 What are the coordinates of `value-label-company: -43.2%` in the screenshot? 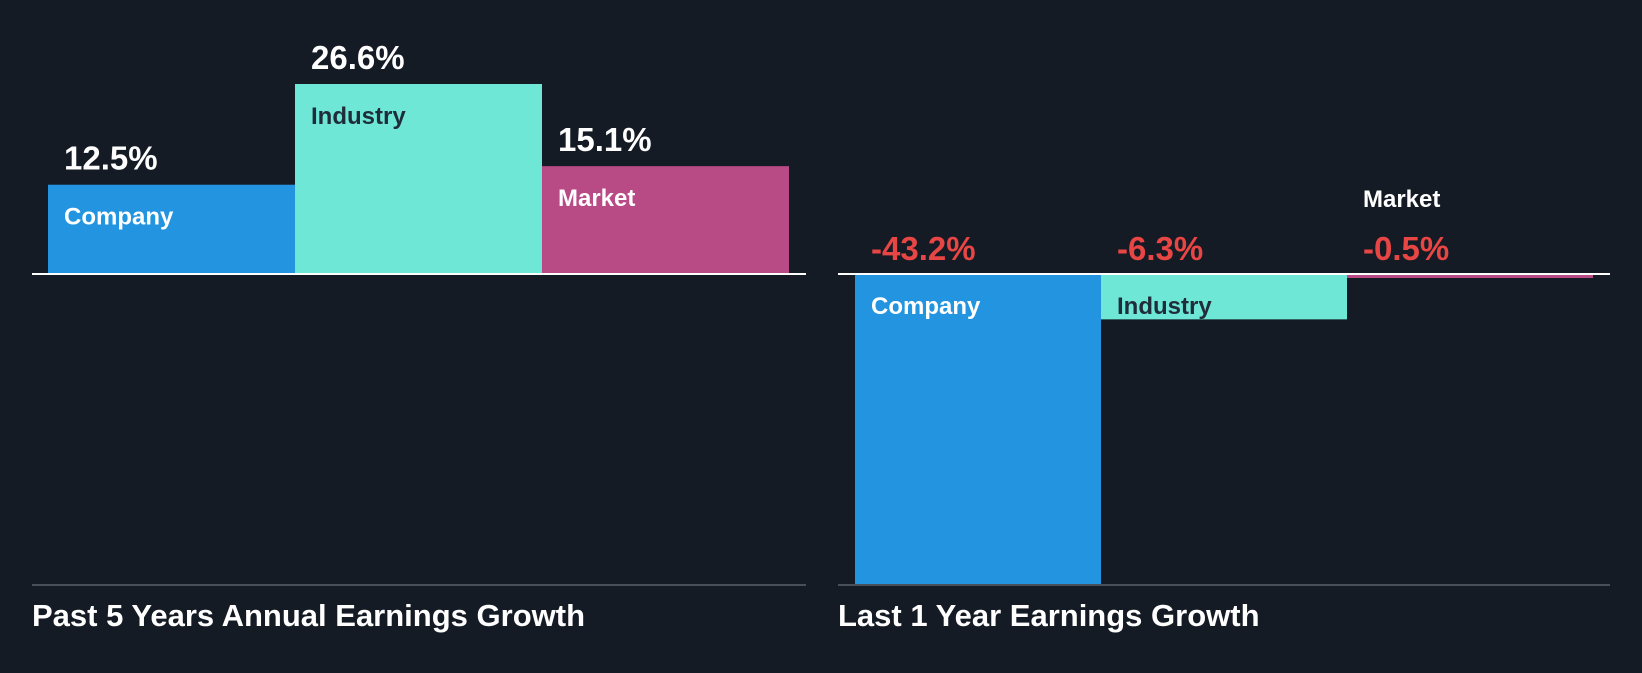 It's located at (923, 248).